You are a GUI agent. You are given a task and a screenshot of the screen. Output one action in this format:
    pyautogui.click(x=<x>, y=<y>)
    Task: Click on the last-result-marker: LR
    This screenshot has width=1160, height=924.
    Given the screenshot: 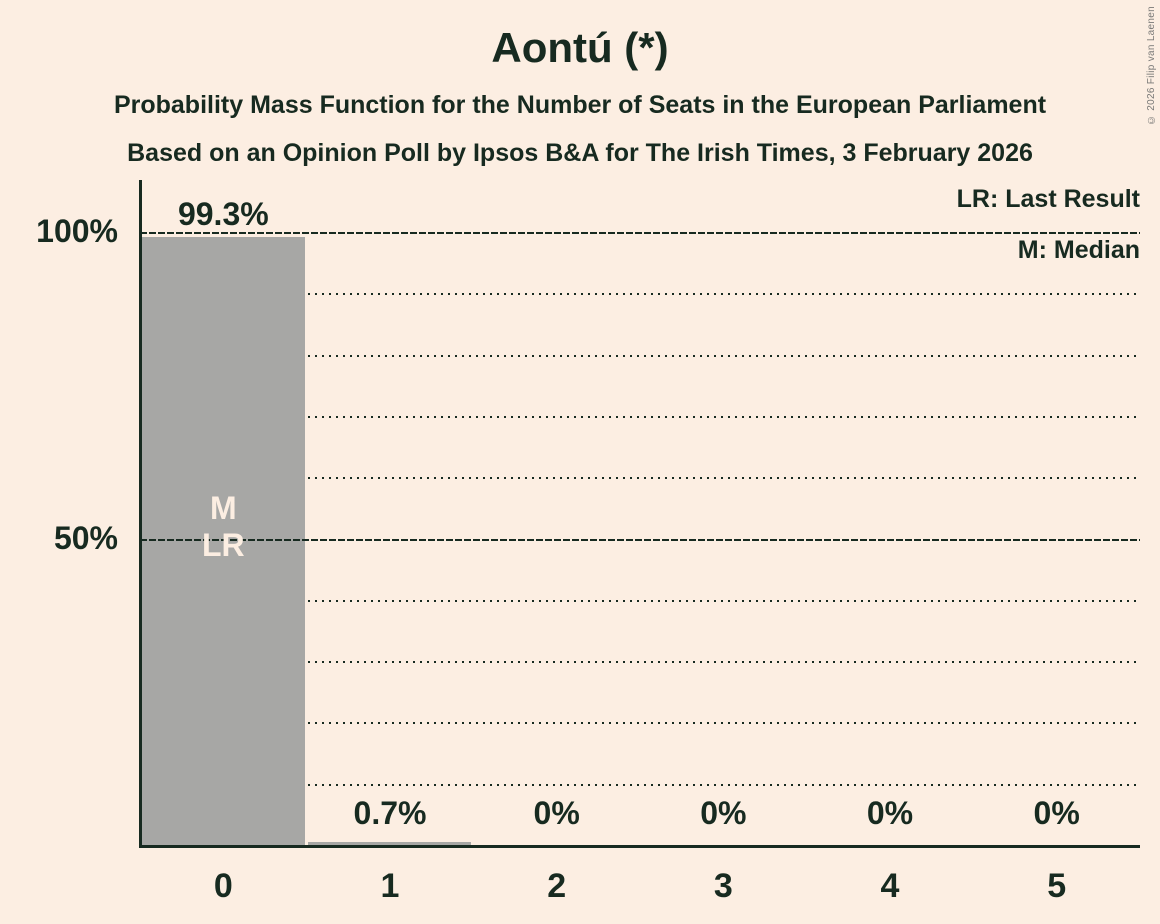 What is the action you would take?
    pyautogui.click(x=223, y=545)
    